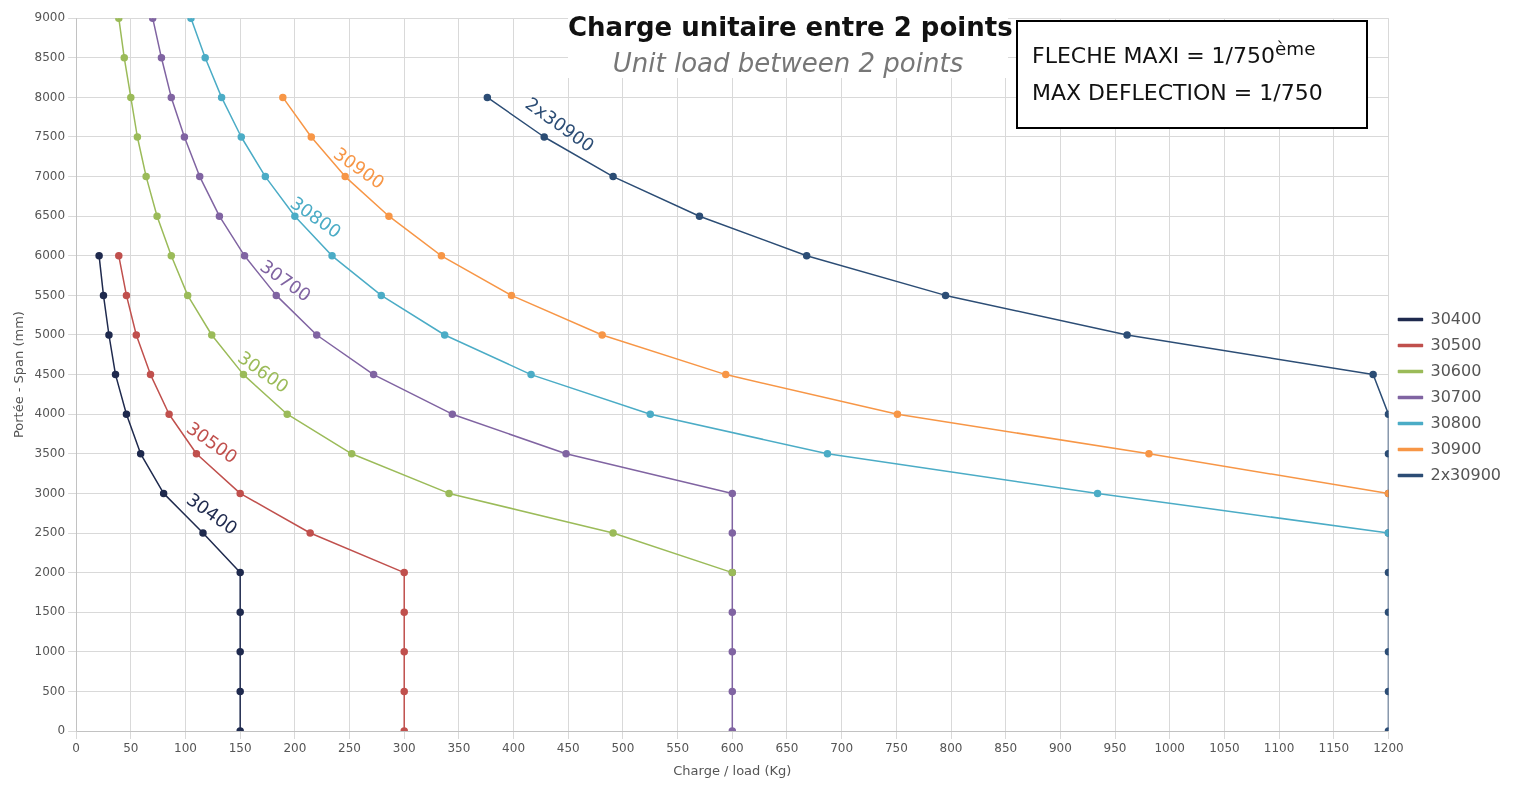 Image resolution: width=1523 pixels, height=791 pixels. I want to click on legend-label: 30700, so click(1456, 396).